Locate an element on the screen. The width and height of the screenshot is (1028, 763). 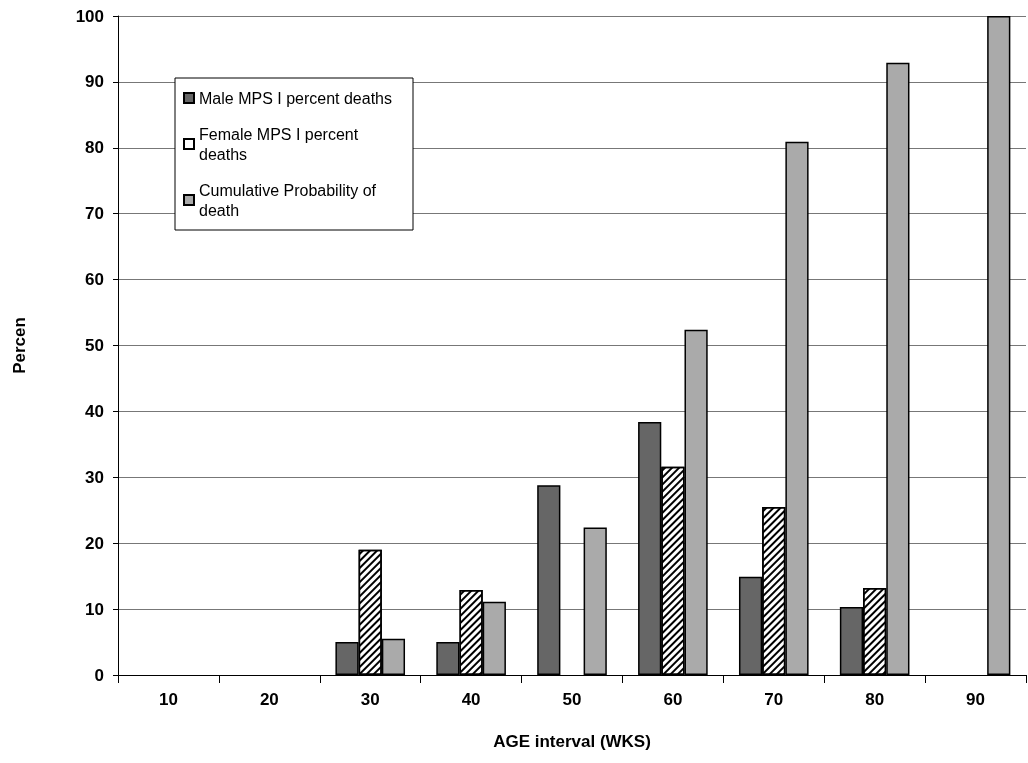
x-tick-label: 50 is located at coordinates (572, 699).